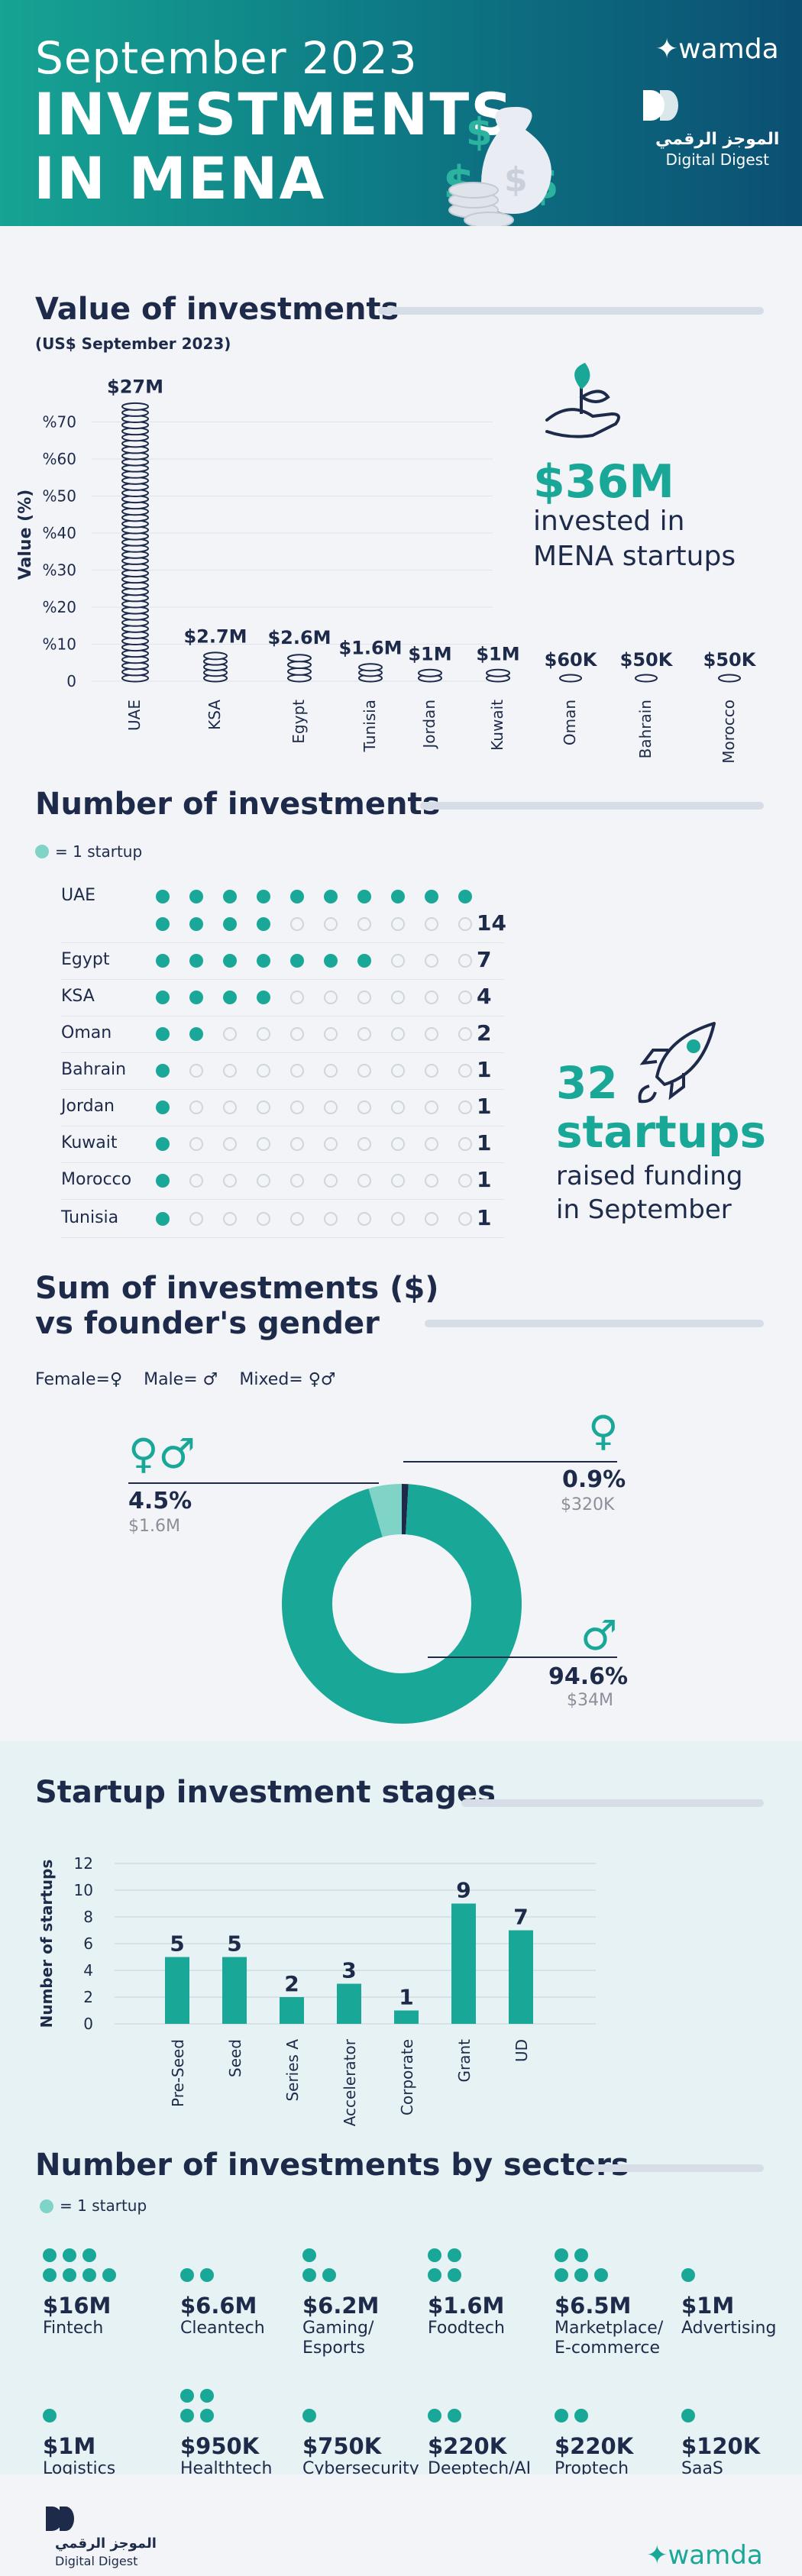  What do you see at coordinates (223, 2291) in the screenshot?
I see `sector-item: $6.6M Cleantech` at bounding box center [223, 2291].